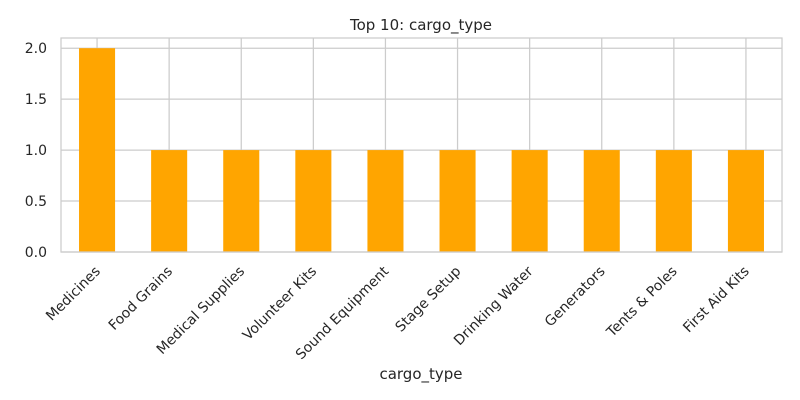  I want to click on bar-stage-setup, so click(457, 201).